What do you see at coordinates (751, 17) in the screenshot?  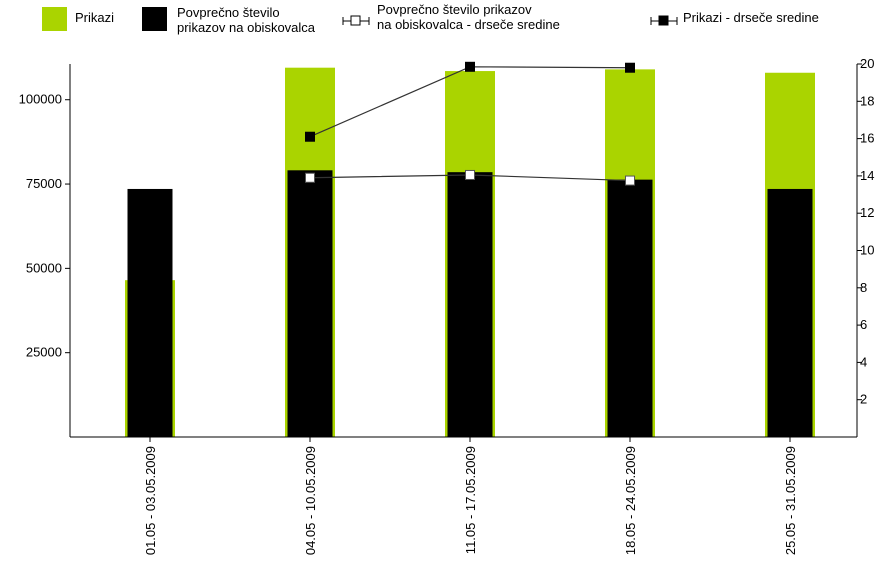 I see `legend-label: Prikazi - drseče sredine` at bounding box center [751, 17].